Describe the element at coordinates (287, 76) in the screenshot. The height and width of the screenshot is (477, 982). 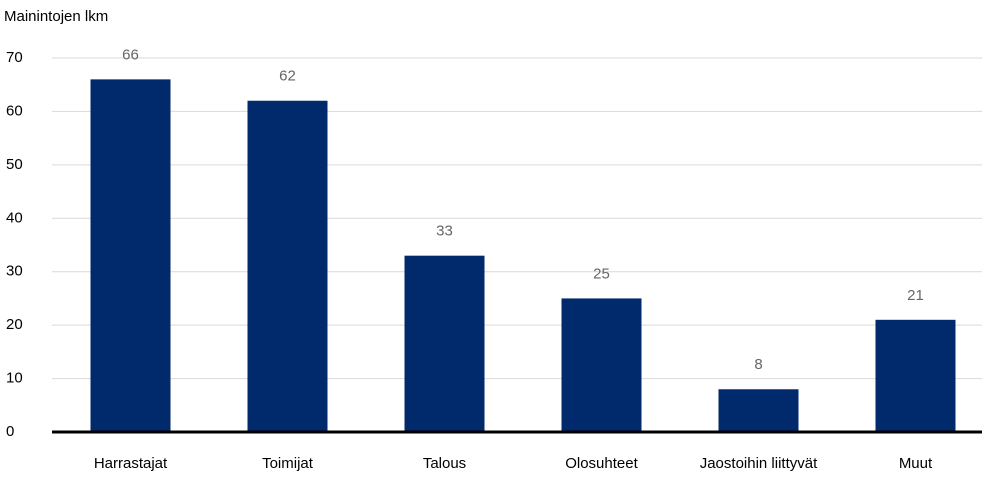
I see `data-label: 62` at that location.